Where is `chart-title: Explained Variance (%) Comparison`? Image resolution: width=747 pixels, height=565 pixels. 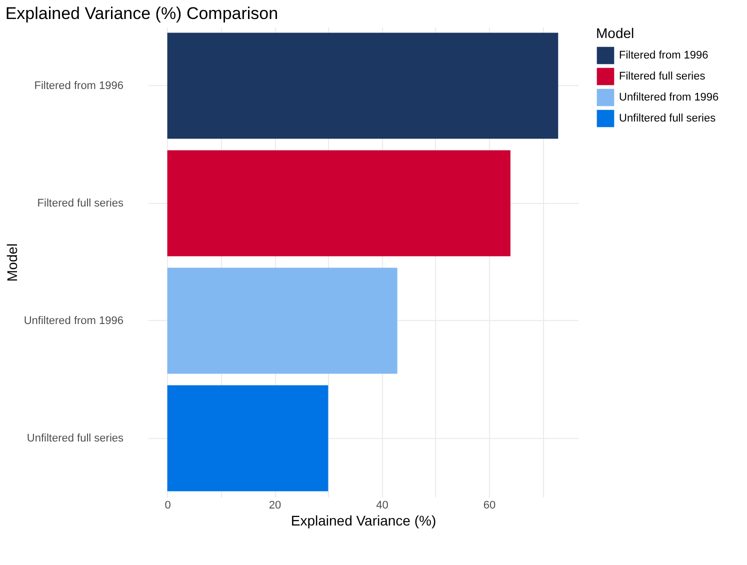 chart-title: Explained Variance (%) Comparison is located at coordinates (141, 13).